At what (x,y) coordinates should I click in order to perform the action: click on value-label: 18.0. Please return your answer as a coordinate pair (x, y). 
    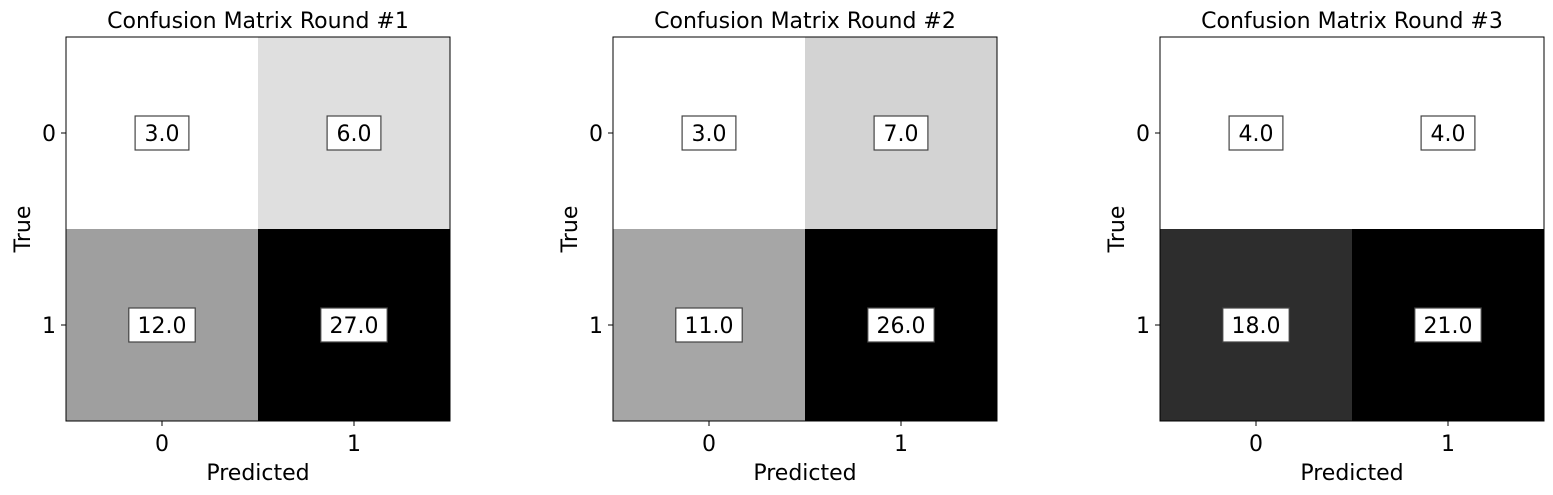
    Looking at the image, I should click on (1256, 326).